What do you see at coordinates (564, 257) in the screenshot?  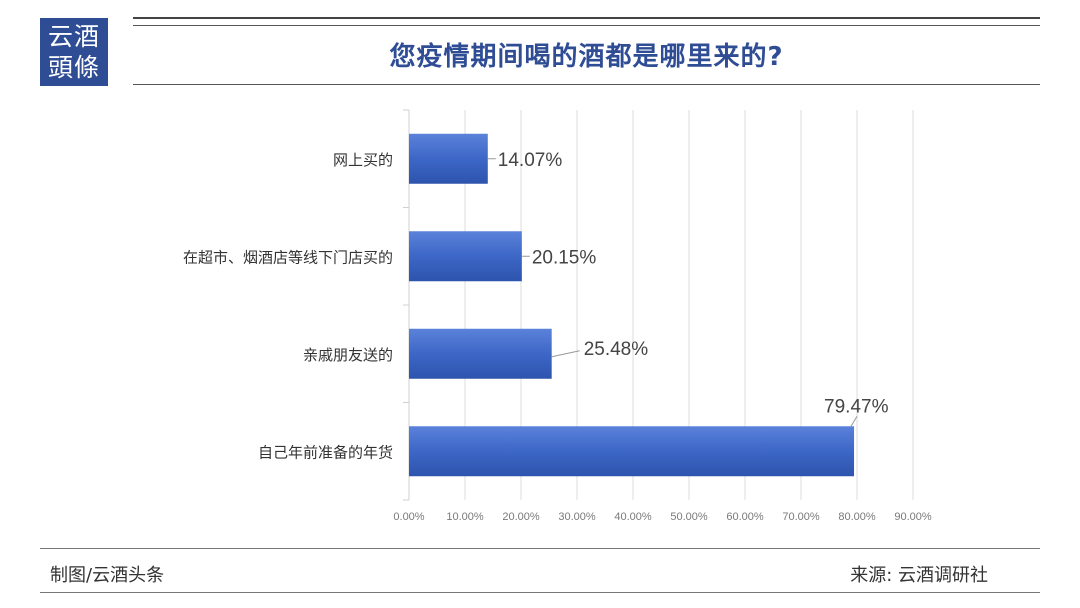 I see `data-label: 20.15%` at bounding box center [564, 257].